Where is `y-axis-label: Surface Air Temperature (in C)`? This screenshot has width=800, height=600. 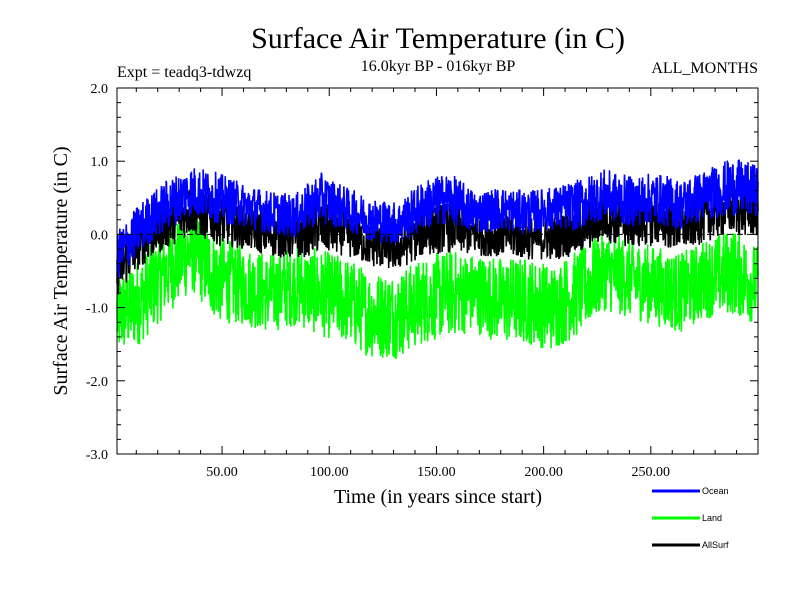
y-axis-label: Surface Air Temperature (in C) is located at coordinates (61, 270).